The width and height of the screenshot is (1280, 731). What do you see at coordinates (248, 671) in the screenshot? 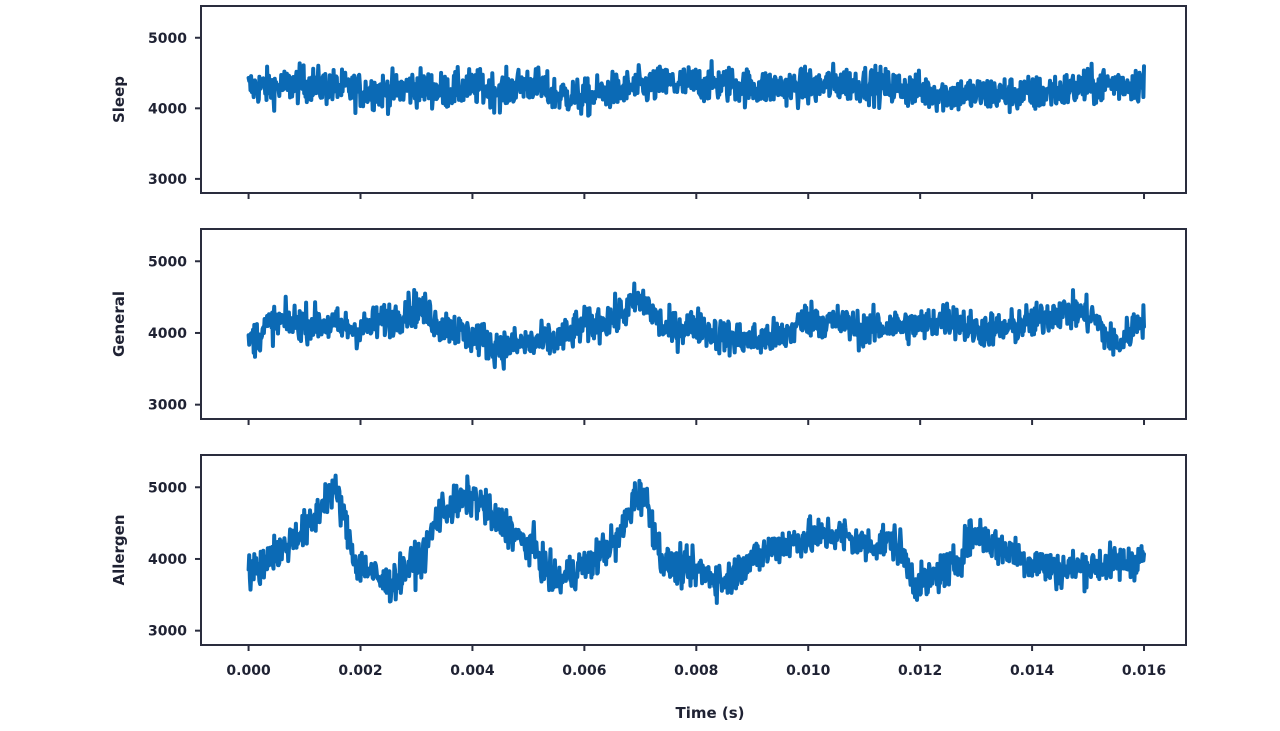
I see `x-tick-label: 0.000` at bounding box center [248, 671].